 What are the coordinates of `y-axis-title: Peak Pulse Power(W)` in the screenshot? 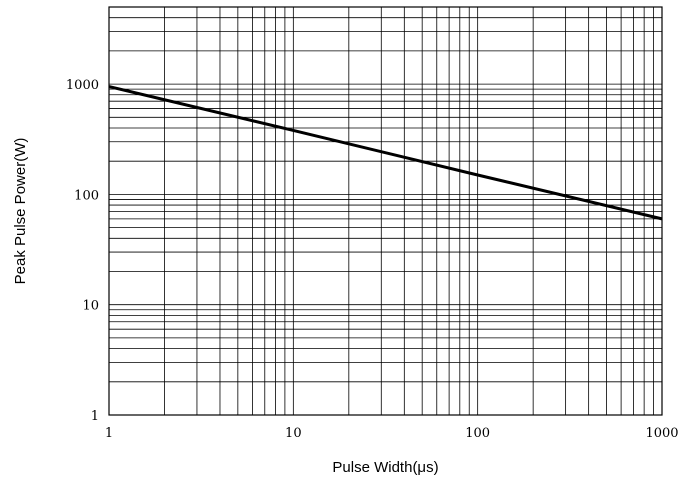 It's located at (20, 211).